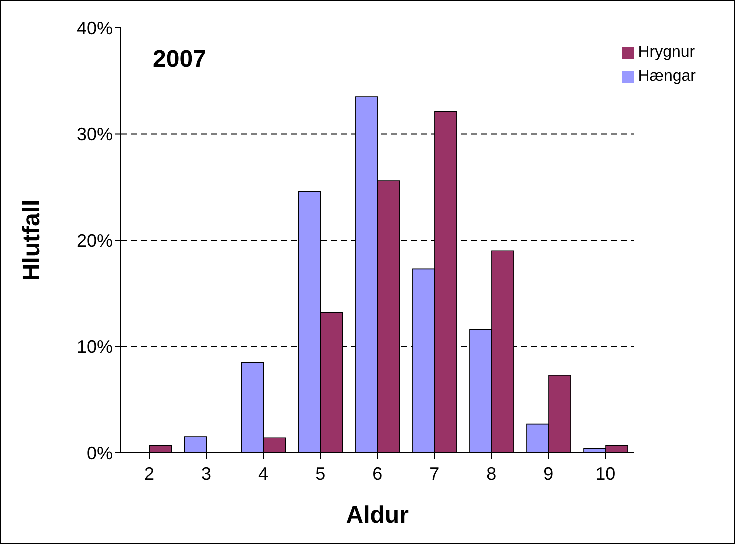 The image size is (735, 544). I want to click on x-tick-label: 10, so click(606, 474).